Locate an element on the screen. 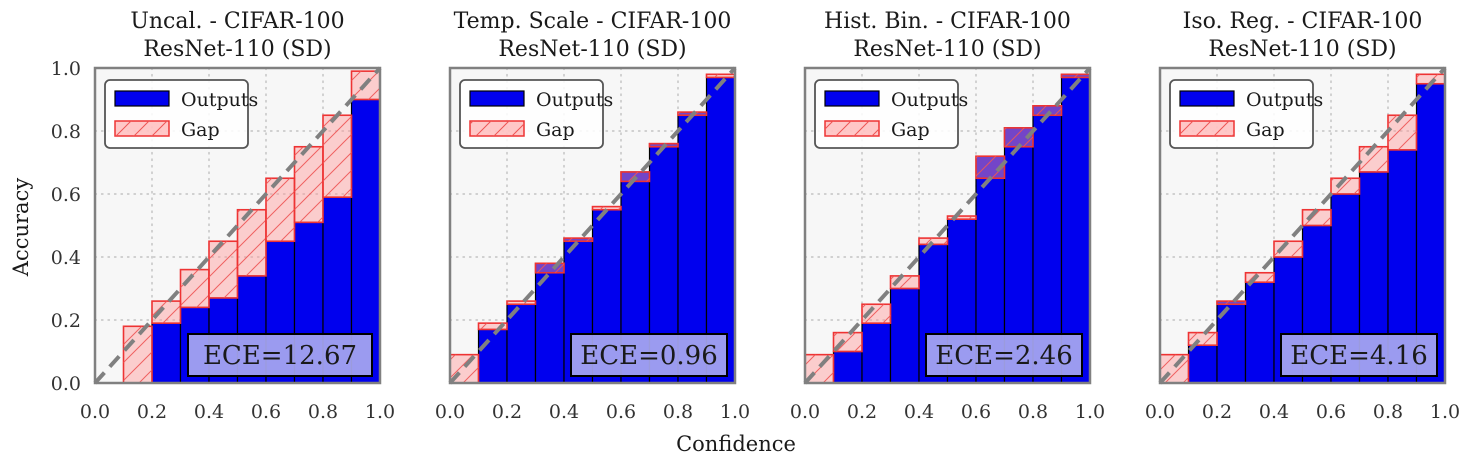  panel-title-line1: Hist. Bin. - CIFAR-100 is located at coordinates (947, 21).